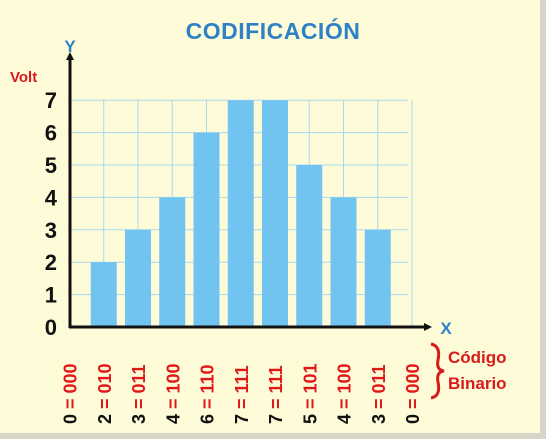 Image resolution: width=546 pixels, height=439 pixels. What do you see at coordinates (51, 165) in the screenshot?
I see `y-tick-label: 5` at bounding box center [51, 165].